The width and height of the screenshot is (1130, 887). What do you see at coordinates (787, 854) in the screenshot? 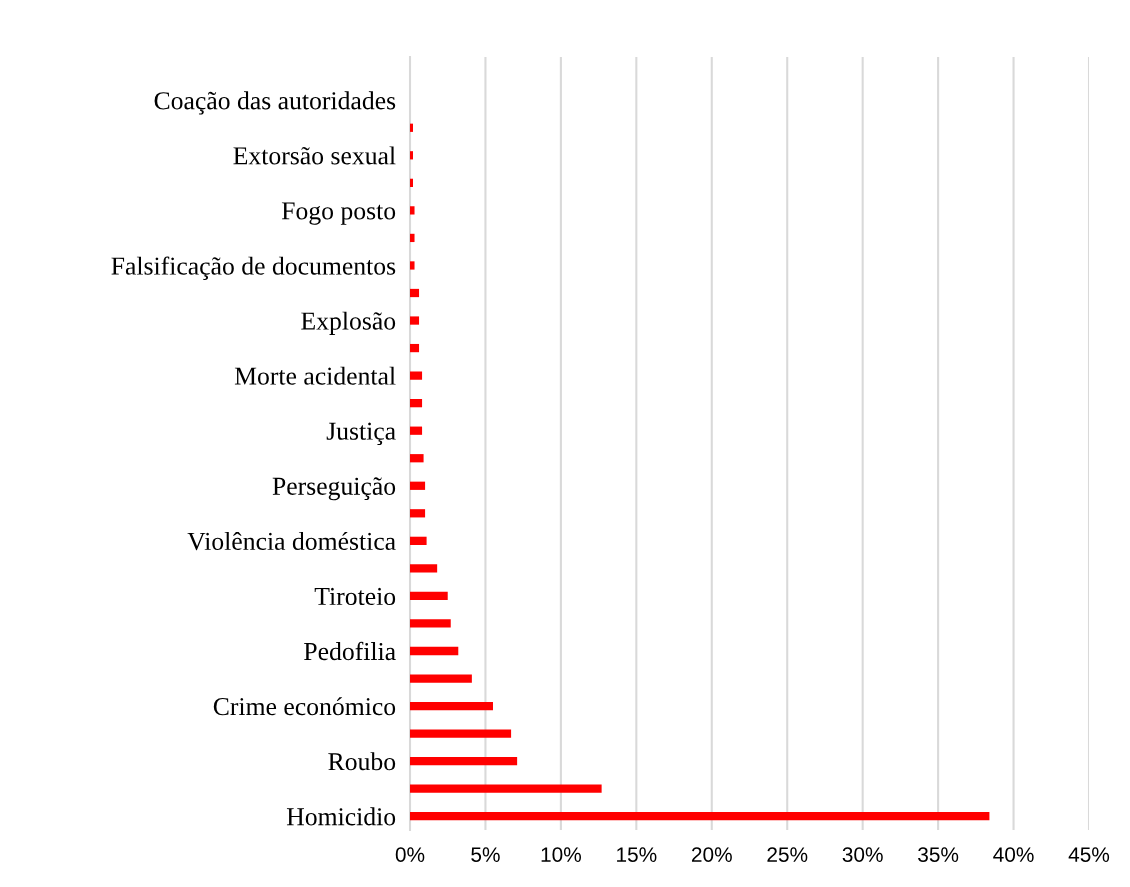
I see `x-tick-label: 25%` at bounding box center [787, 854].